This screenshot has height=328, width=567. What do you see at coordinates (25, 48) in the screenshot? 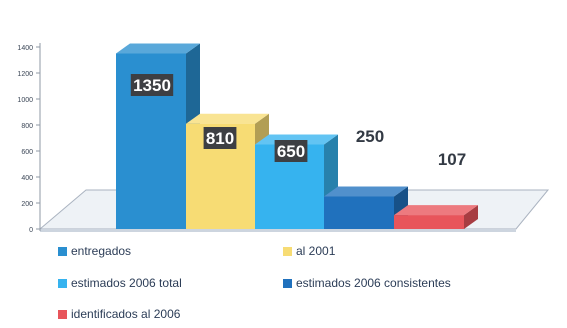
I see `y-tick-label: 1400` at bounding box center [25, 48].